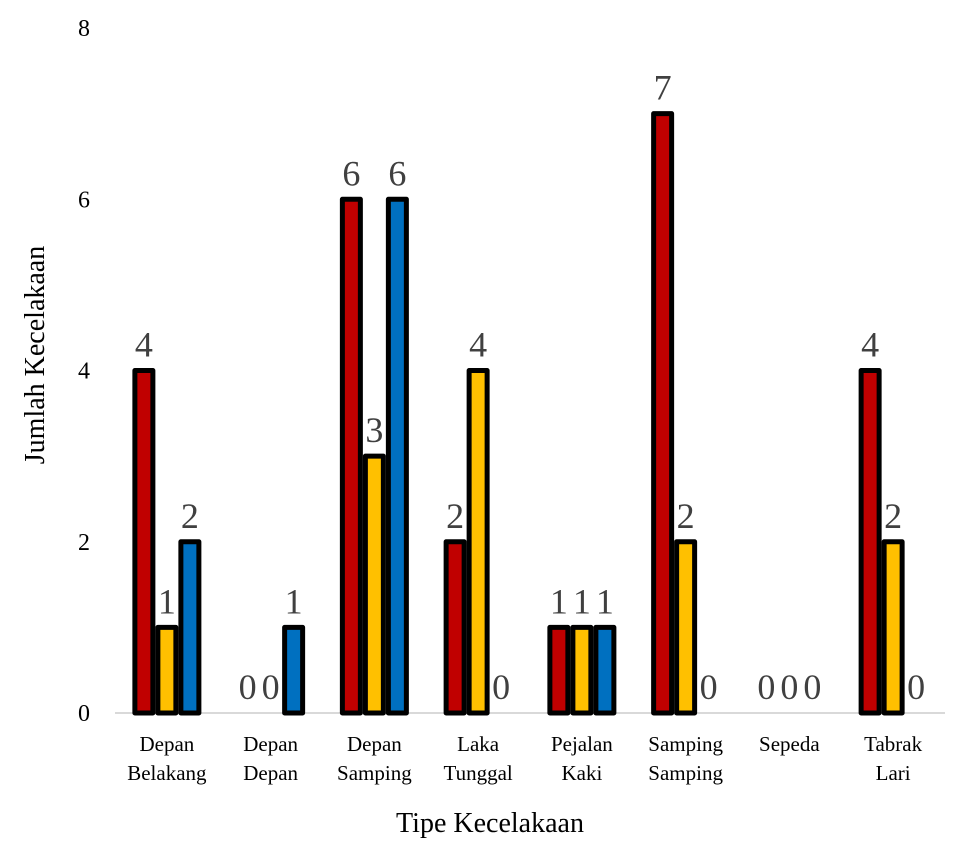  Describe the element at coordinates (84, 543) in the screenshot. I see `y-tick-label: 2` at that location.